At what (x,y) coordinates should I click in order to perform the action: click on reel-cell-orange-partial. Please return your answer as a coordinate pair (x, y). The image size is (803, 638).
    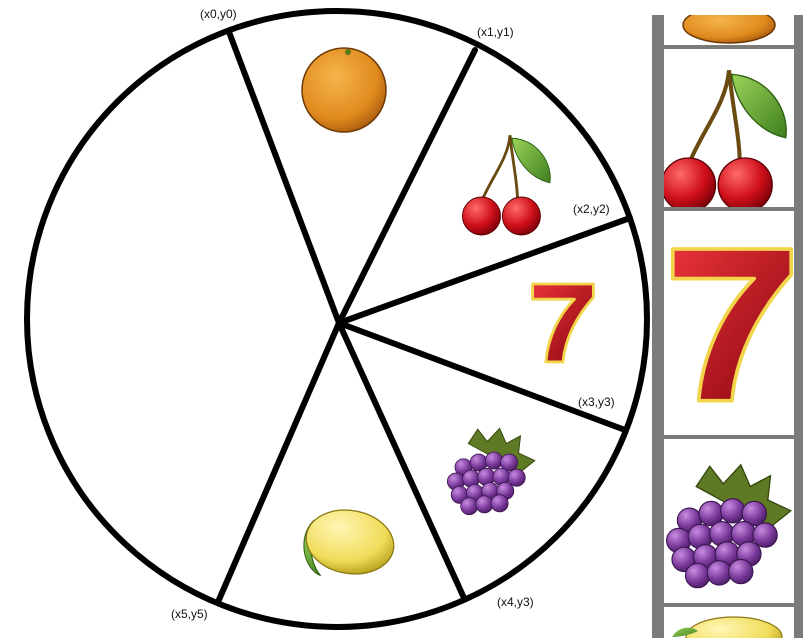
    Looking at the image, I should click on (729, 30).